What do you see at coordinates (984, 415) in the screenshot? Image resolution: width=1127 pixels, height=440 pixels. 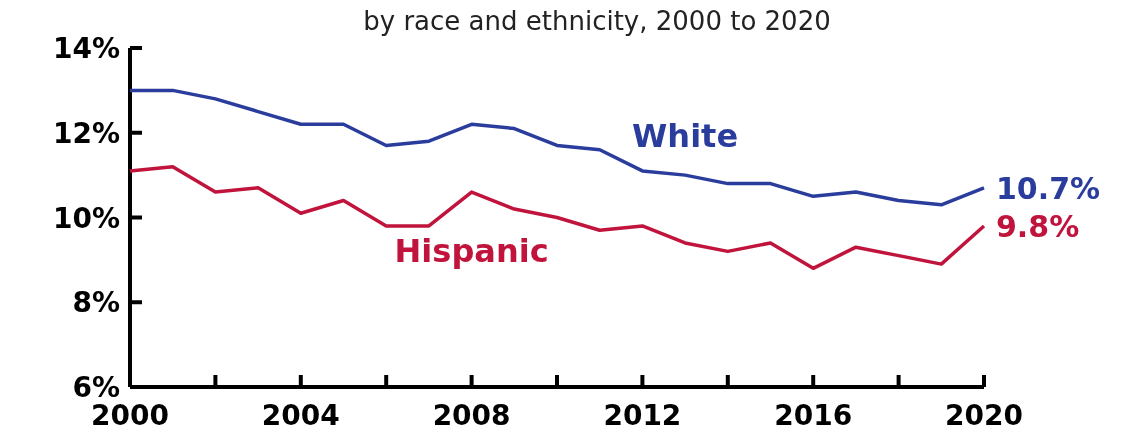 I see `x-tick-label: 2020` at bounding box center [984, 415].